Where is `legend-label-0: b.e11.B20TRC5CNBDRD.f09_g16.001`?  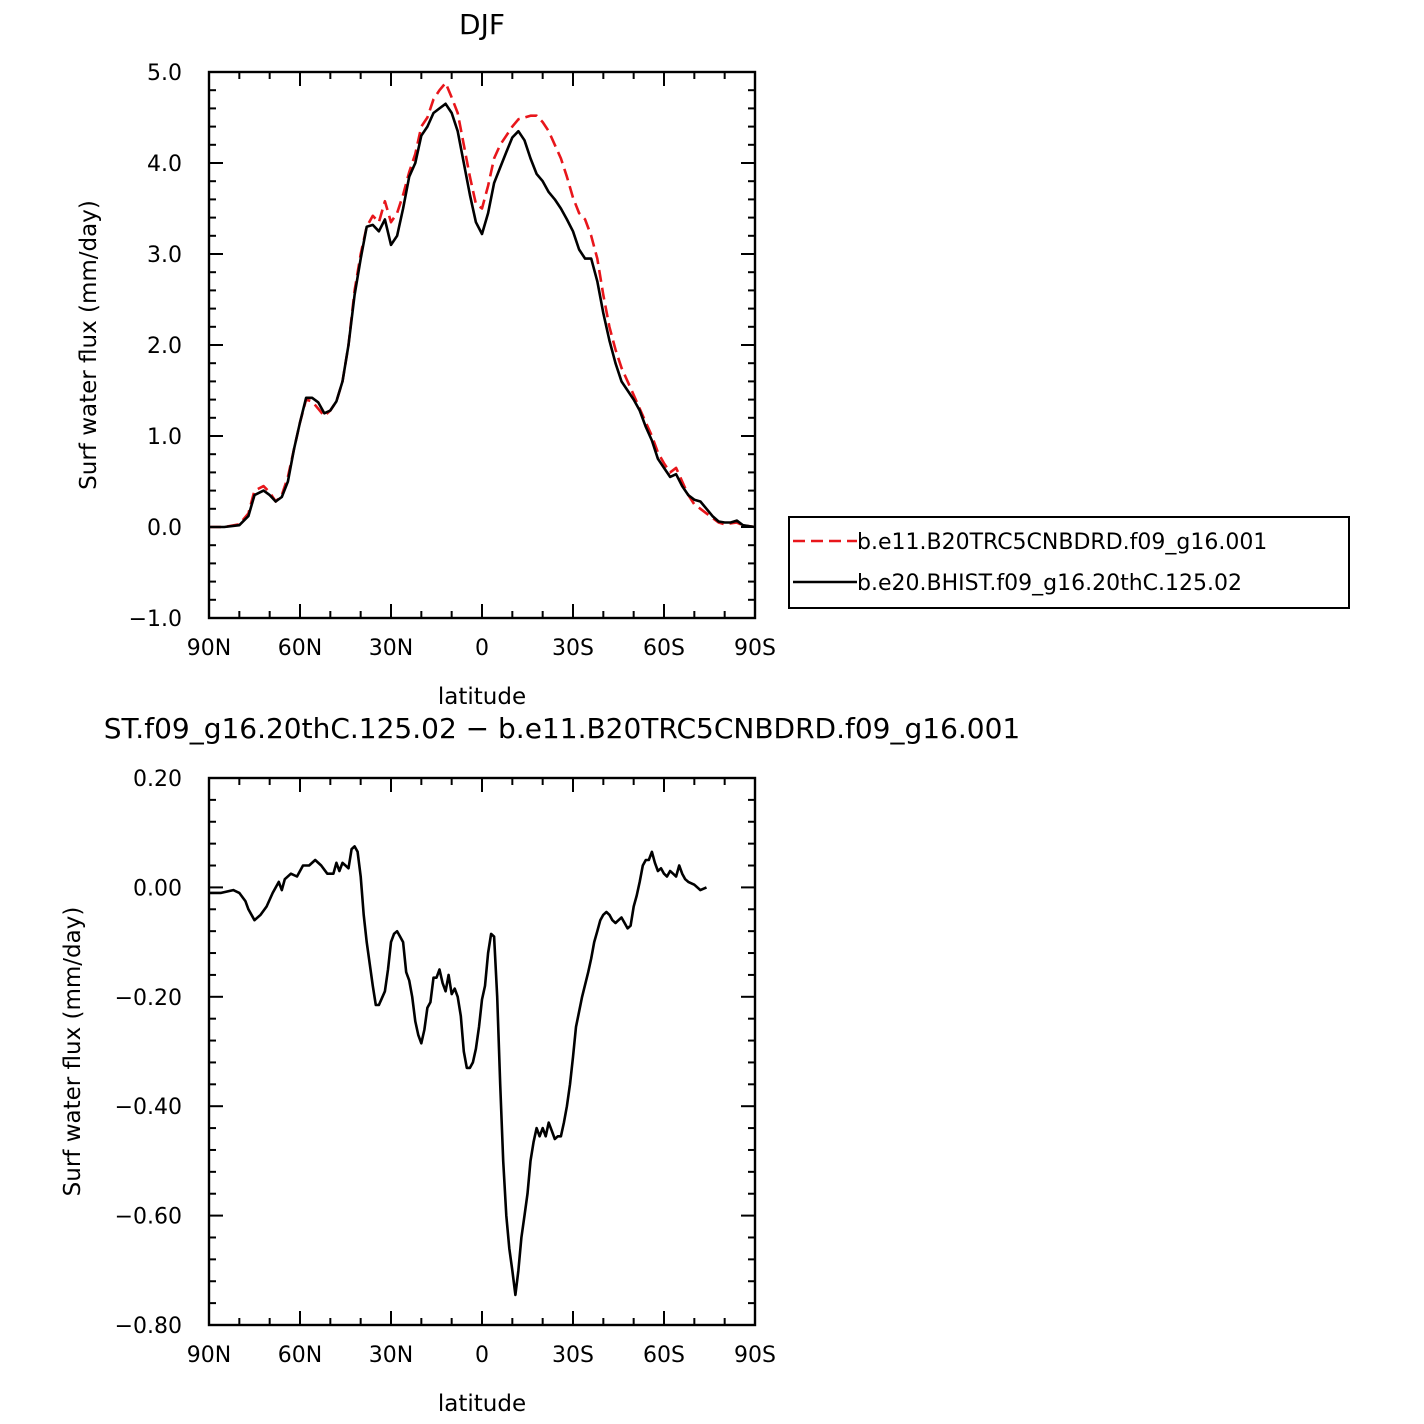 legend-label-0: b.e11.B20TRC5CNBDRD.f09_g16.001 is located at coordinates (1062, 542).